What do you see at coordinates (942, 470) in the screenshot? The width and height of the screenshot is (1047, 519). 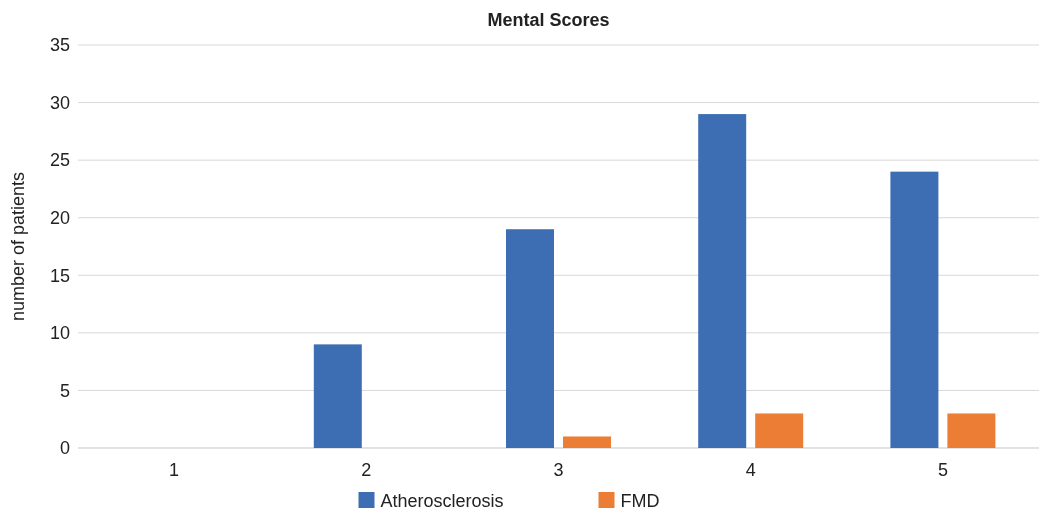 I see `x-tick-label: 5` at bounding box center [942, 470].